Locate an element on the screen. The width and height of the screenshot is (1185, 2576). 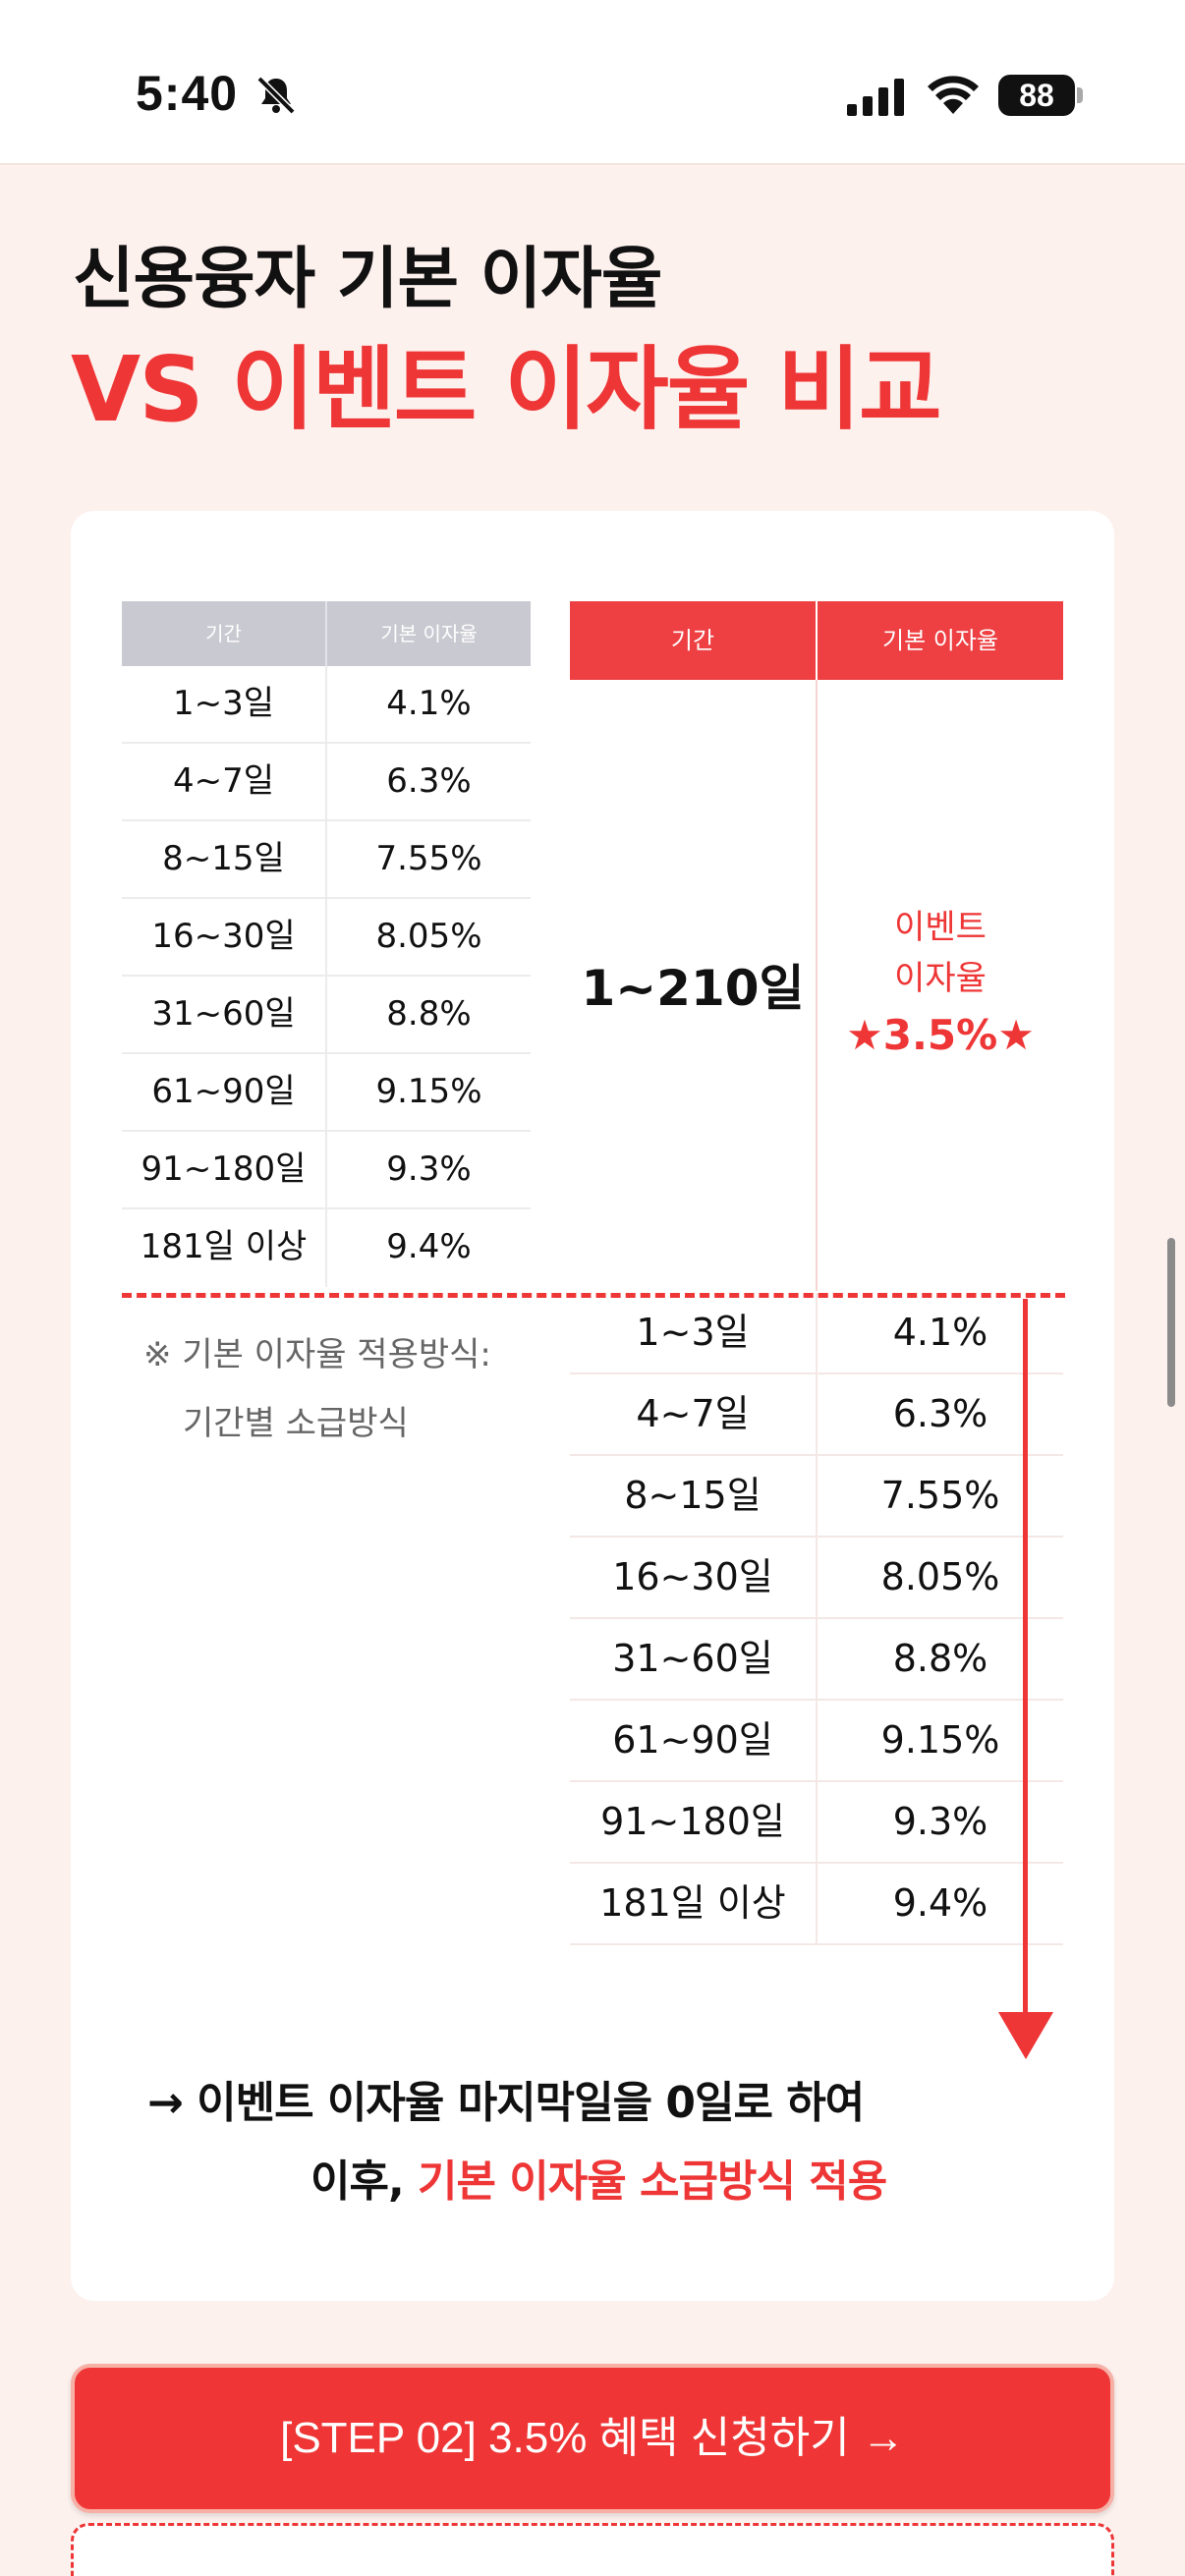
next-section-box is located at coordinates (592, 2549).